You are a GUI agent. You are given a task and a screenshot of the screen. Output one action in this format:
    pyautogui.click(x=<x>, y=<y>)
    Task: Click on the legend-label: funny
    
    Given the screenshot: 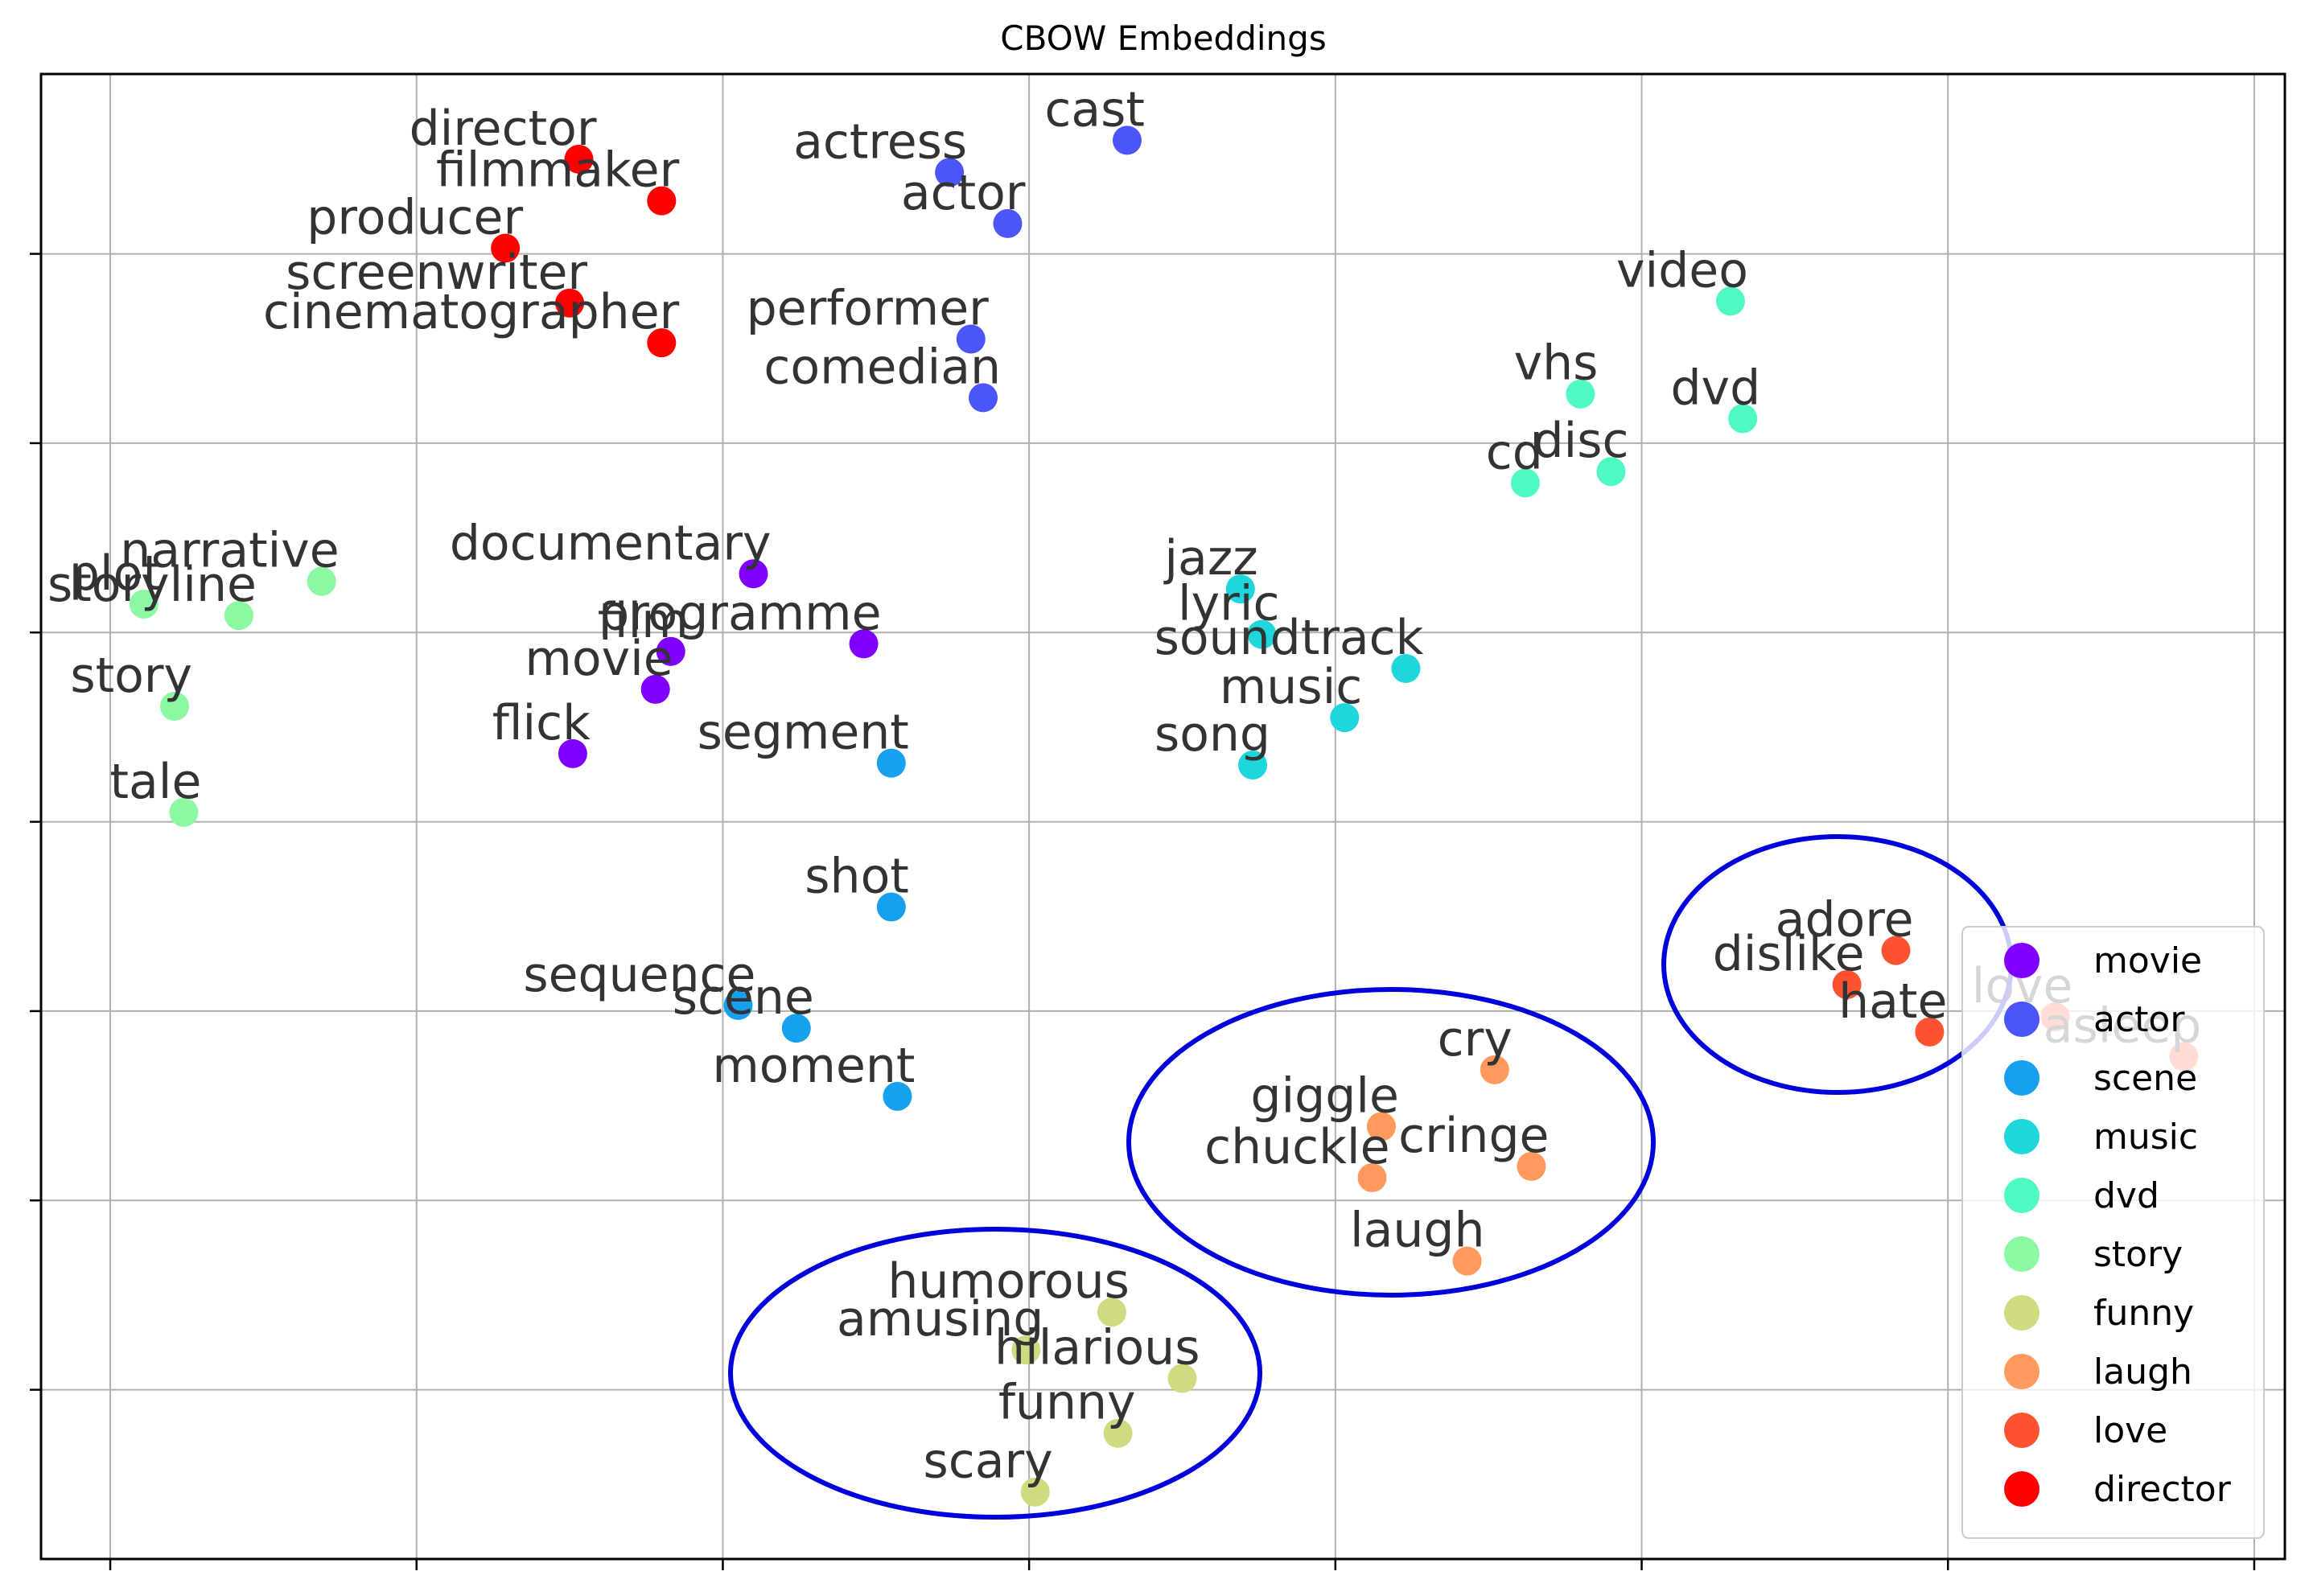 What is the action you would take?
    pyautogui.click(x=2143, y=1313)
    